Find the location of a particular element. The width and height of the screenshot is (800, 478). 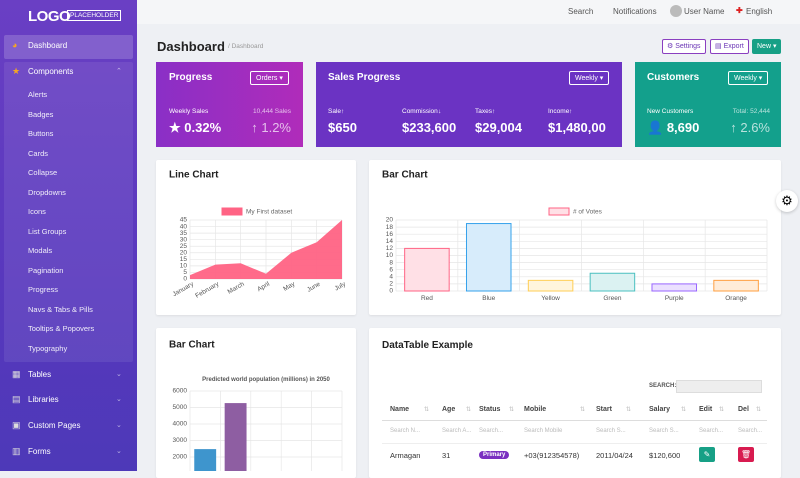

x-tick-label: January is located at coordinates (183, 289).